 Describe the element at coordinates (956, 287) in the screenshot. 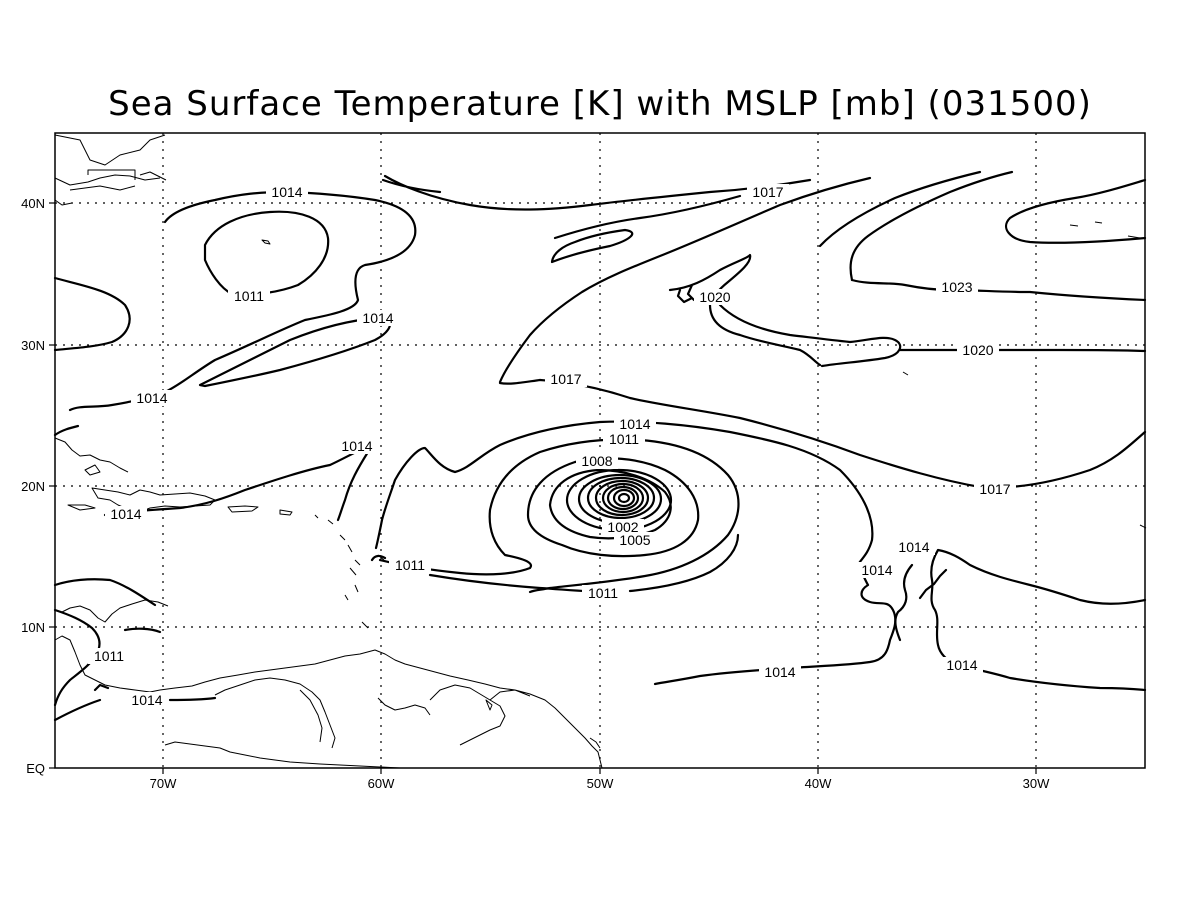

I see `contour-label-1023-ne: 1023` at that location.